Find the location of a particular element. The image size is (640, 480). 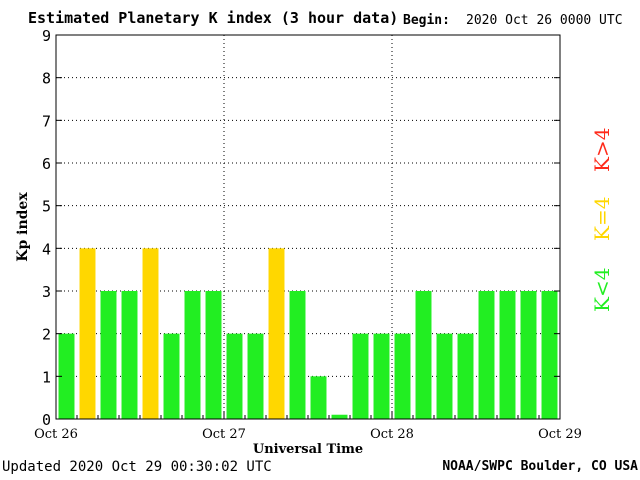

x-axis-label: Universal Time is located at coordinates (308, 449).